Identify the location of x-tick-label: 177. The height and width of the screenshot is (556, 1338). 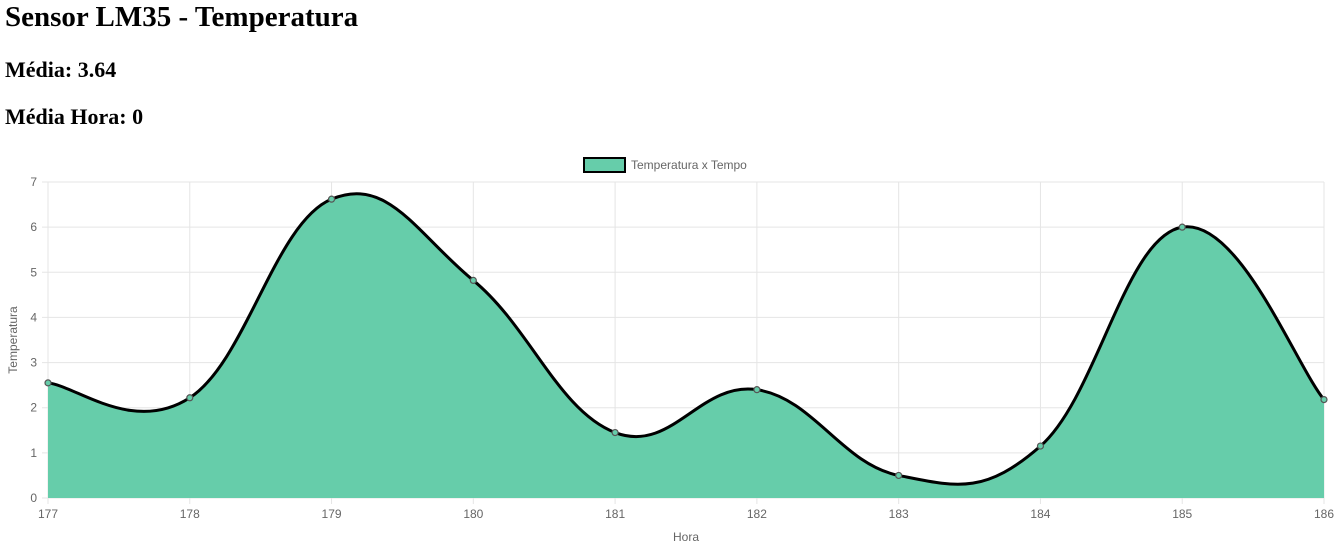
(48, 514).